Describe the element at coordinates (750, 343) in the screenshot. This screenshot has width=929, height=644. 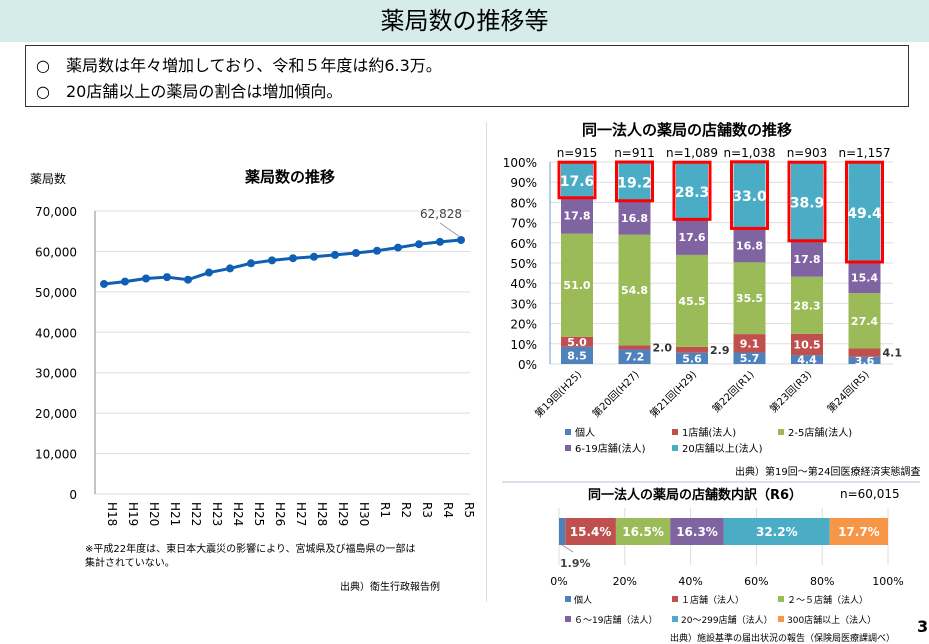
I see `data-label: 9.1` at that location.